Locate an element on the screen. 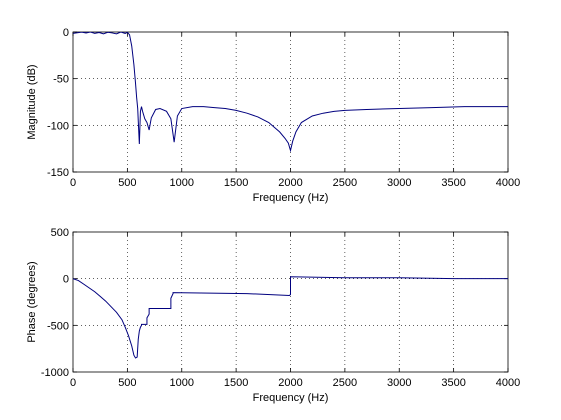  phase-x-tick-label: 4000 is located at coordinates (508, 383).